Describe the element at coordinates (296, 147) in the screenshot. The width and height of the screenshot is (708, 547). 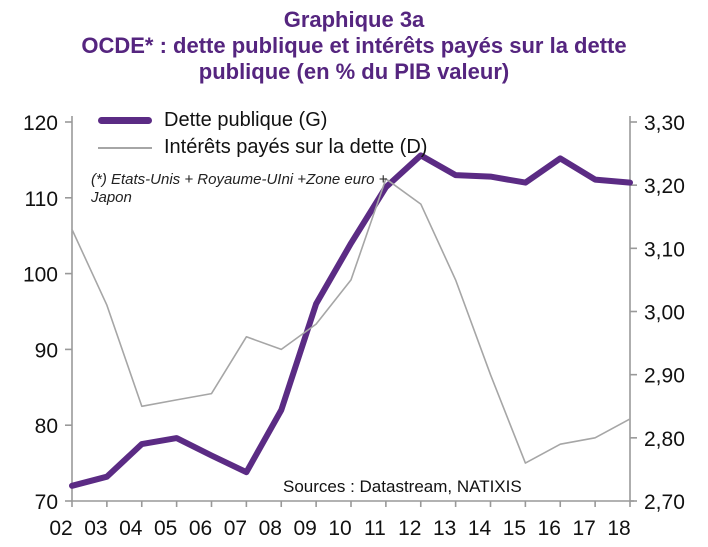
I see `legend-label-interets: Intérêts payés sur la dette (D)` at that location.